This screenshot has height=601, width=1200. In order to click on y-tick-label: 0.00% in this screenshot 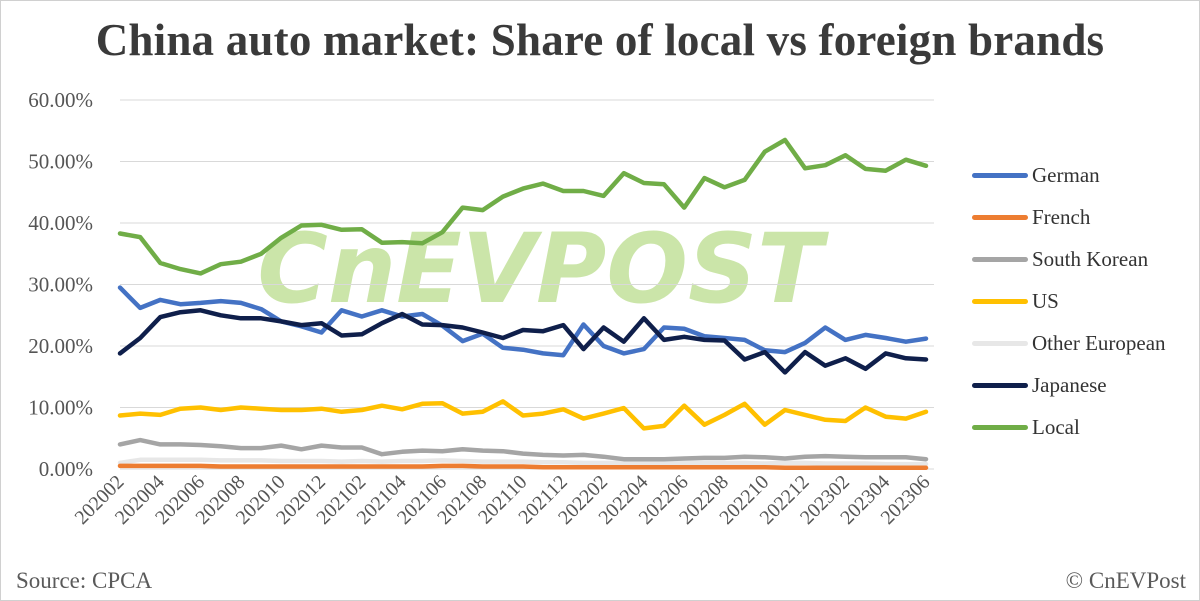, I will do `click(66, 469)`.